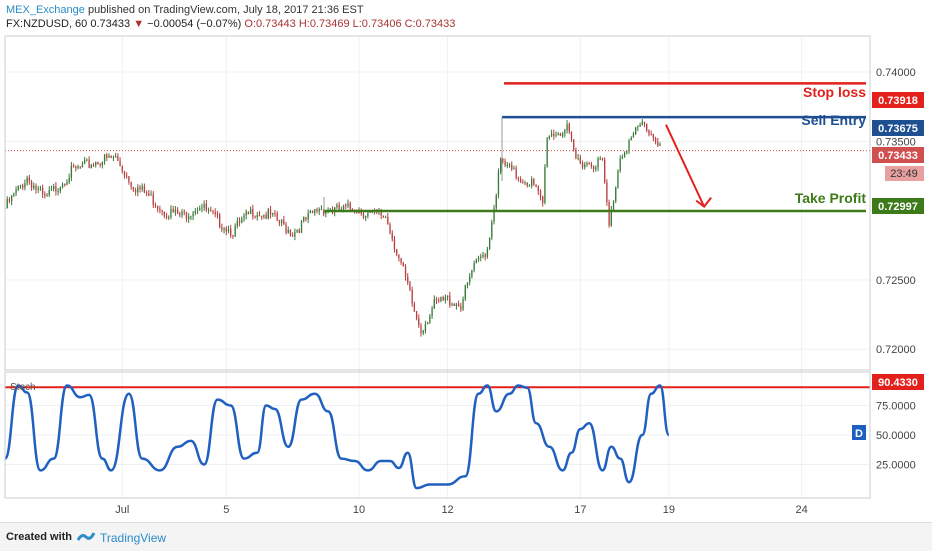  I want to click on down-arrow-shaft, so click(685, 166).